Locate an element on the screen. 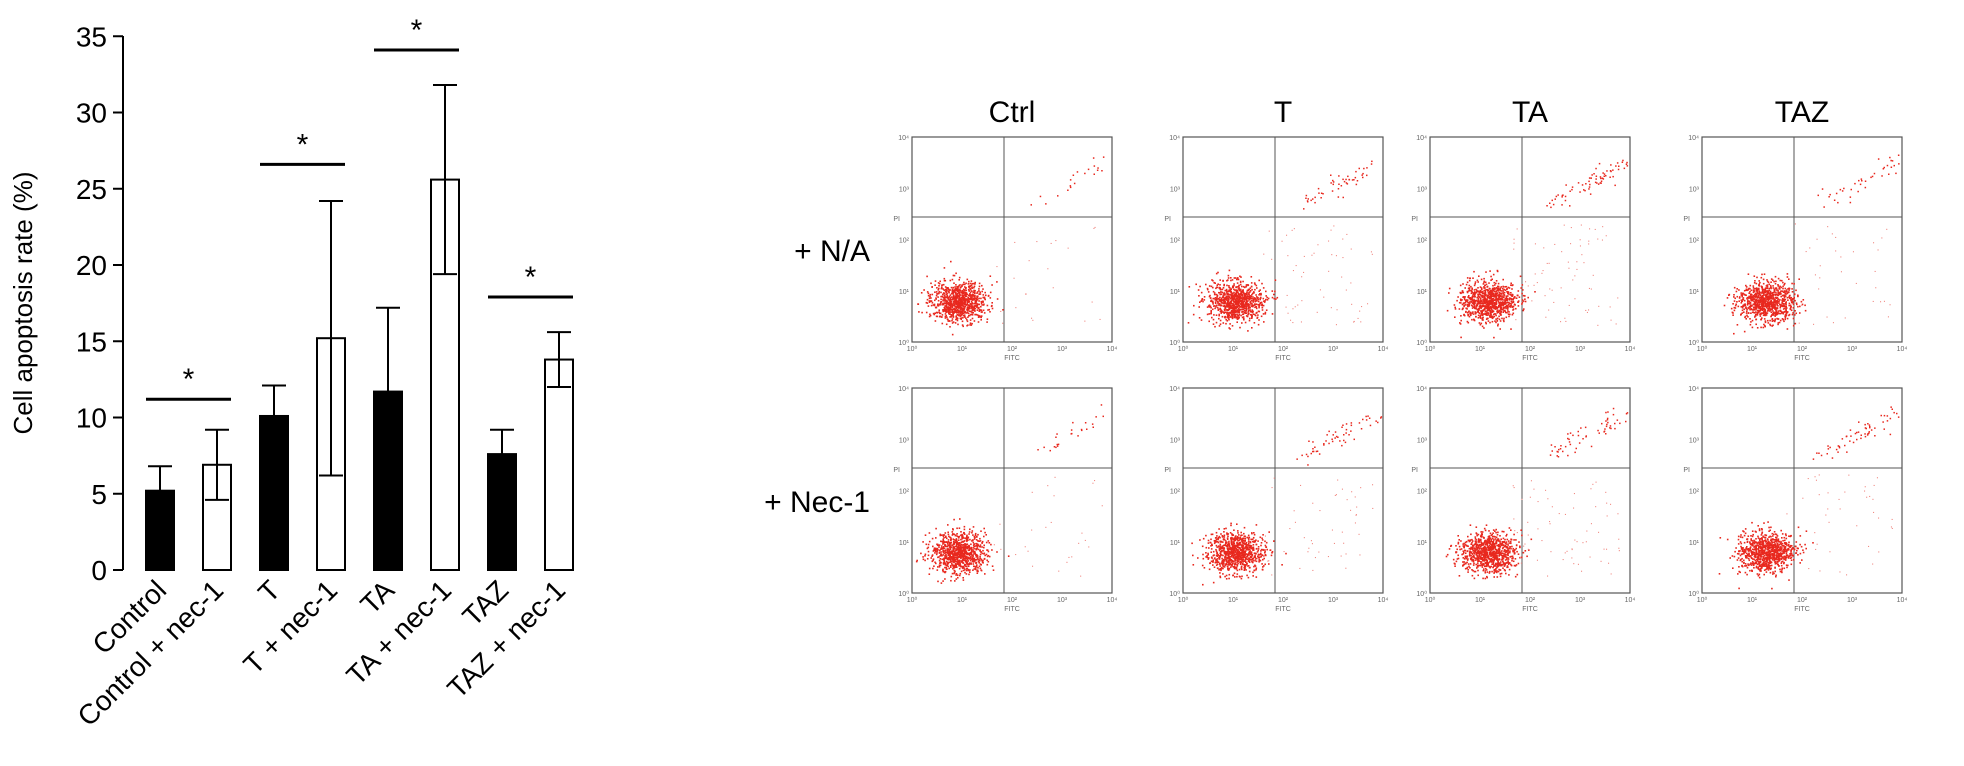  row-headers: + N/A+ Nec-1 is located at coordinates (817, 377).